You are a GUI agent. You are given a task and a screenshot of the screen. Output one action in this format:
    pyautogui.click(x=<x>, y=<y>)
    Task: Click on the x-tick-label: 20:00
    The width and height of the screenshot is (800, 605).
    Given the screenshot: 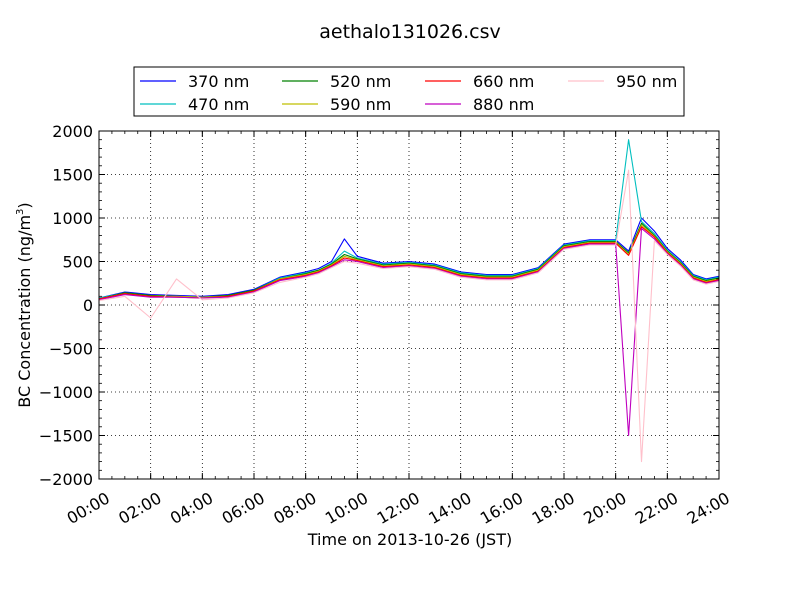 What is the action you would take?
    pyautogui.click(x=604, y=508)
    